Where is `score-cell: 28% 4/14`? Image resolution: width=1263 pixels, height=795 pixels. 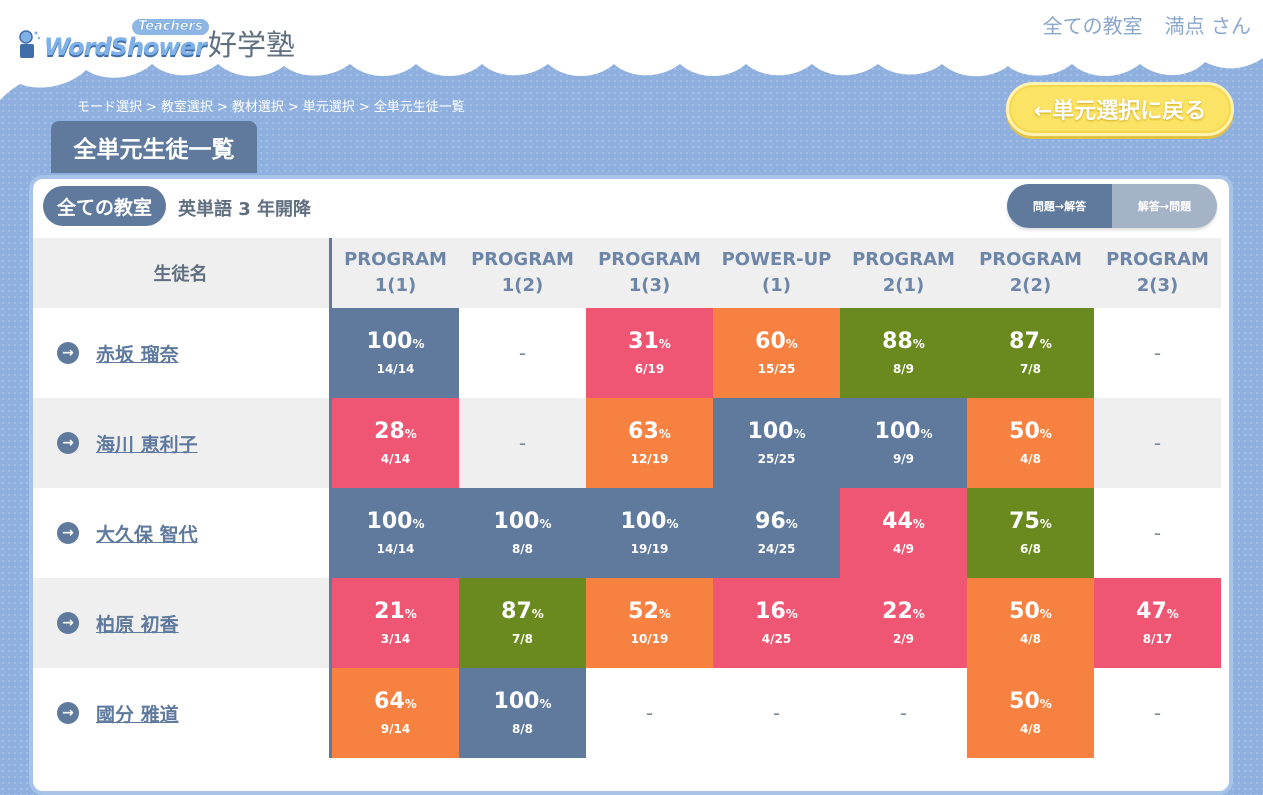
score-cell: 28% 4/14 is located at coordinates (394, 443).